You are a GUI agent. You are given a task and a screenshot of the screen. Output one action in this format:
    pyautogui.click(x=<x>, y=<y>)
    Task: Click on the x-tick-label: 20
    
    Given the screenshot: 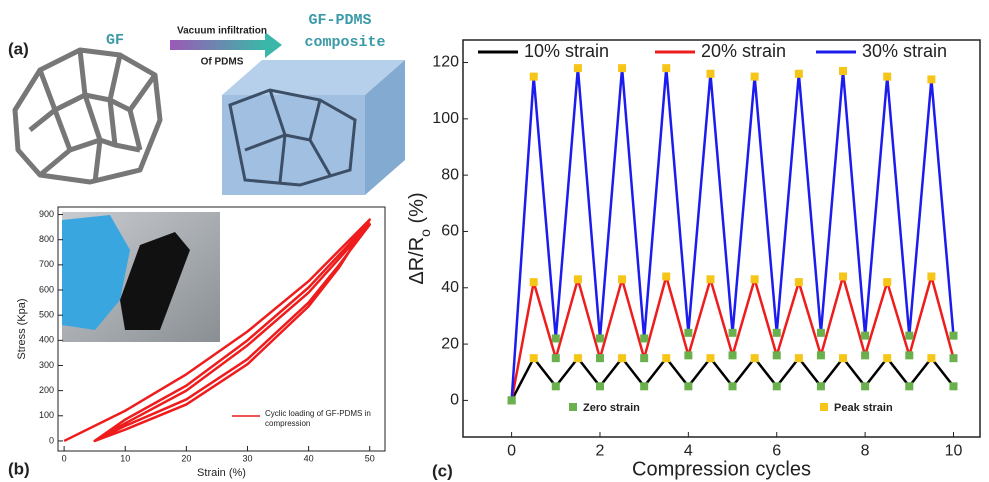 What is the action you would take?
    pyautogui.click(x=186, y=458)
    